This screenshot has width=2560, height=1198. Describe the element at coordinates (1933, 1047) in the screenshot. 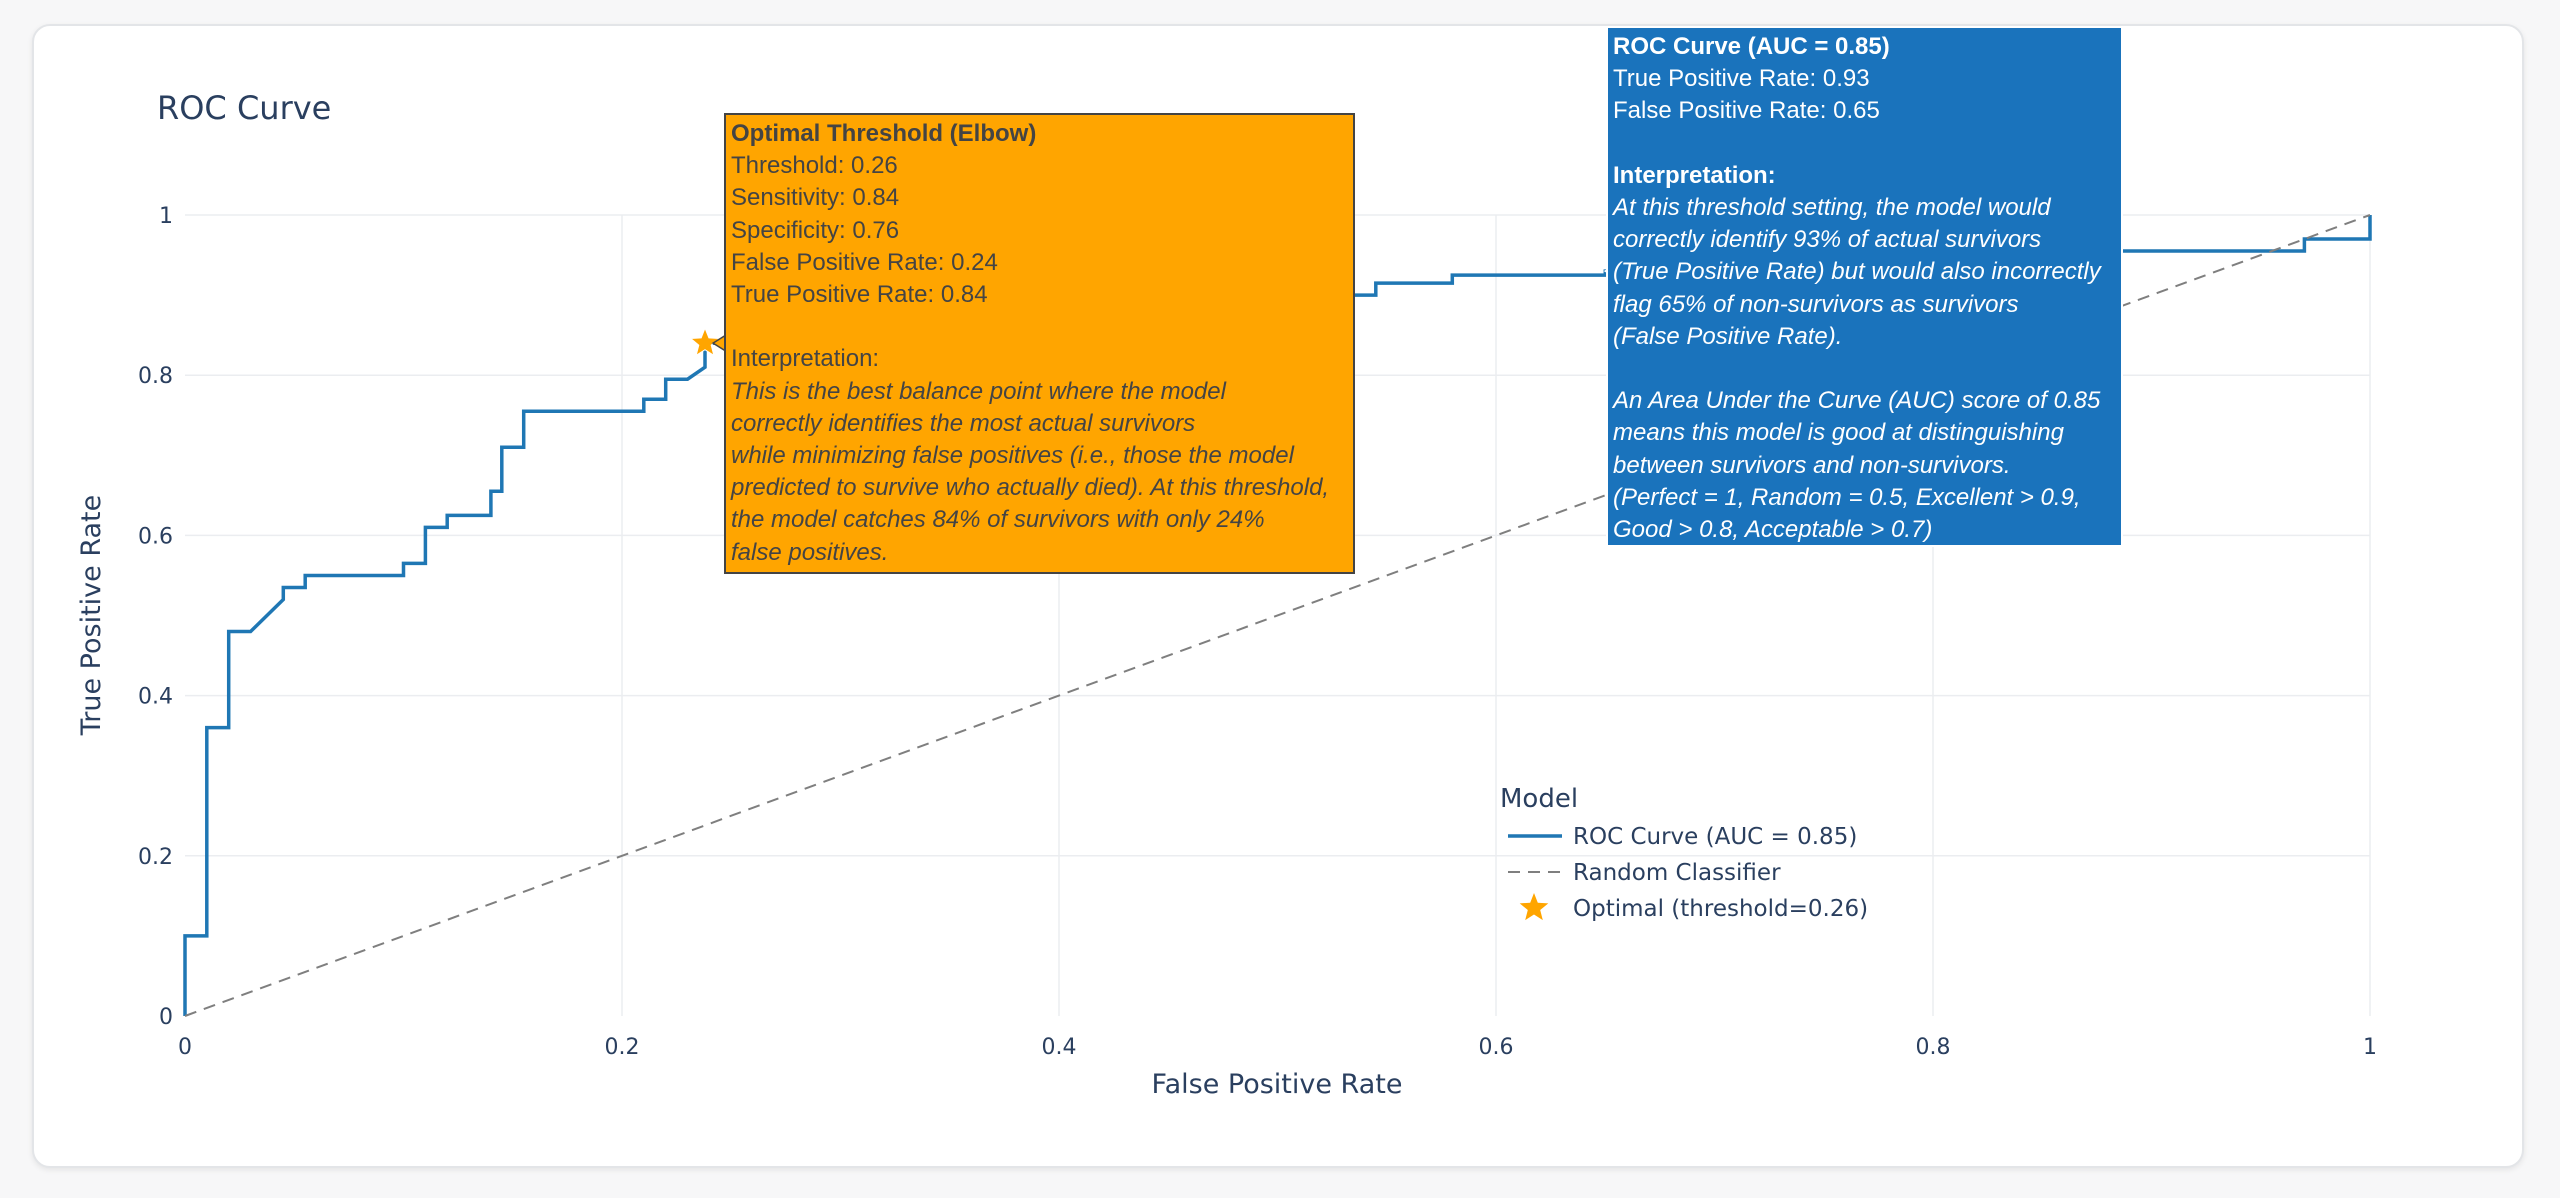

I see `x-tick-label: 0.8` at that location.